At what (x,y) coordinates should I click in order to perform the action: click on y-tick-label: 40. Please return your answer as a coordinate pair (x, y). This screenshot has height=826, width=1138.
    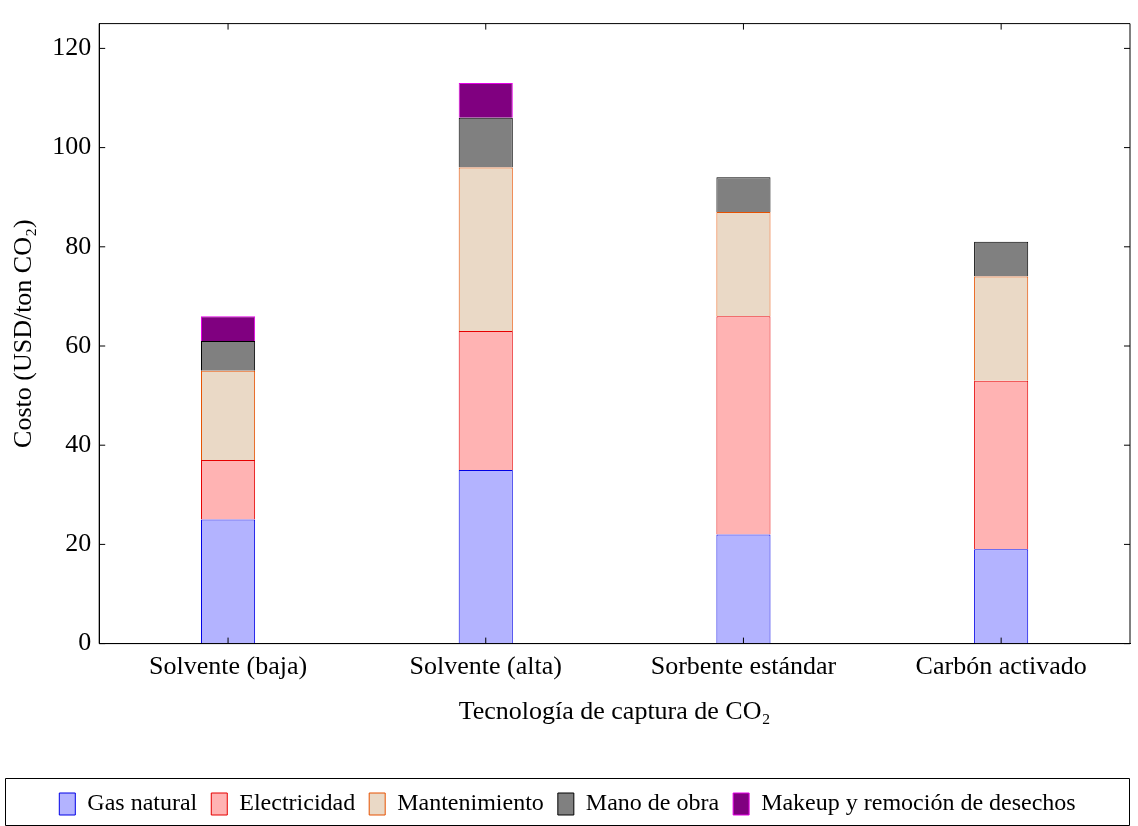
    Looking at the image, I should click on (78, 444).